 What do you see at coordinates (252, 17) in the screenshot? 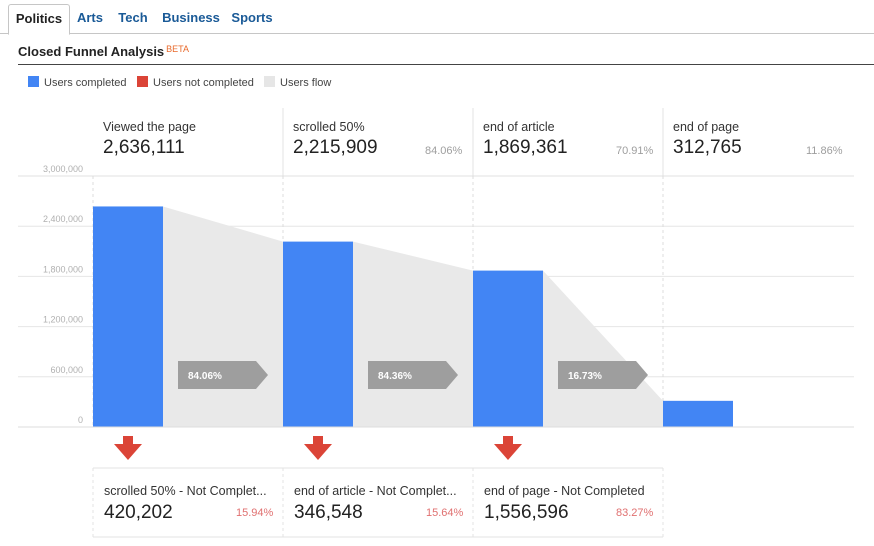
I see `tab-sports: Sports` at bounding box center [252, 17].